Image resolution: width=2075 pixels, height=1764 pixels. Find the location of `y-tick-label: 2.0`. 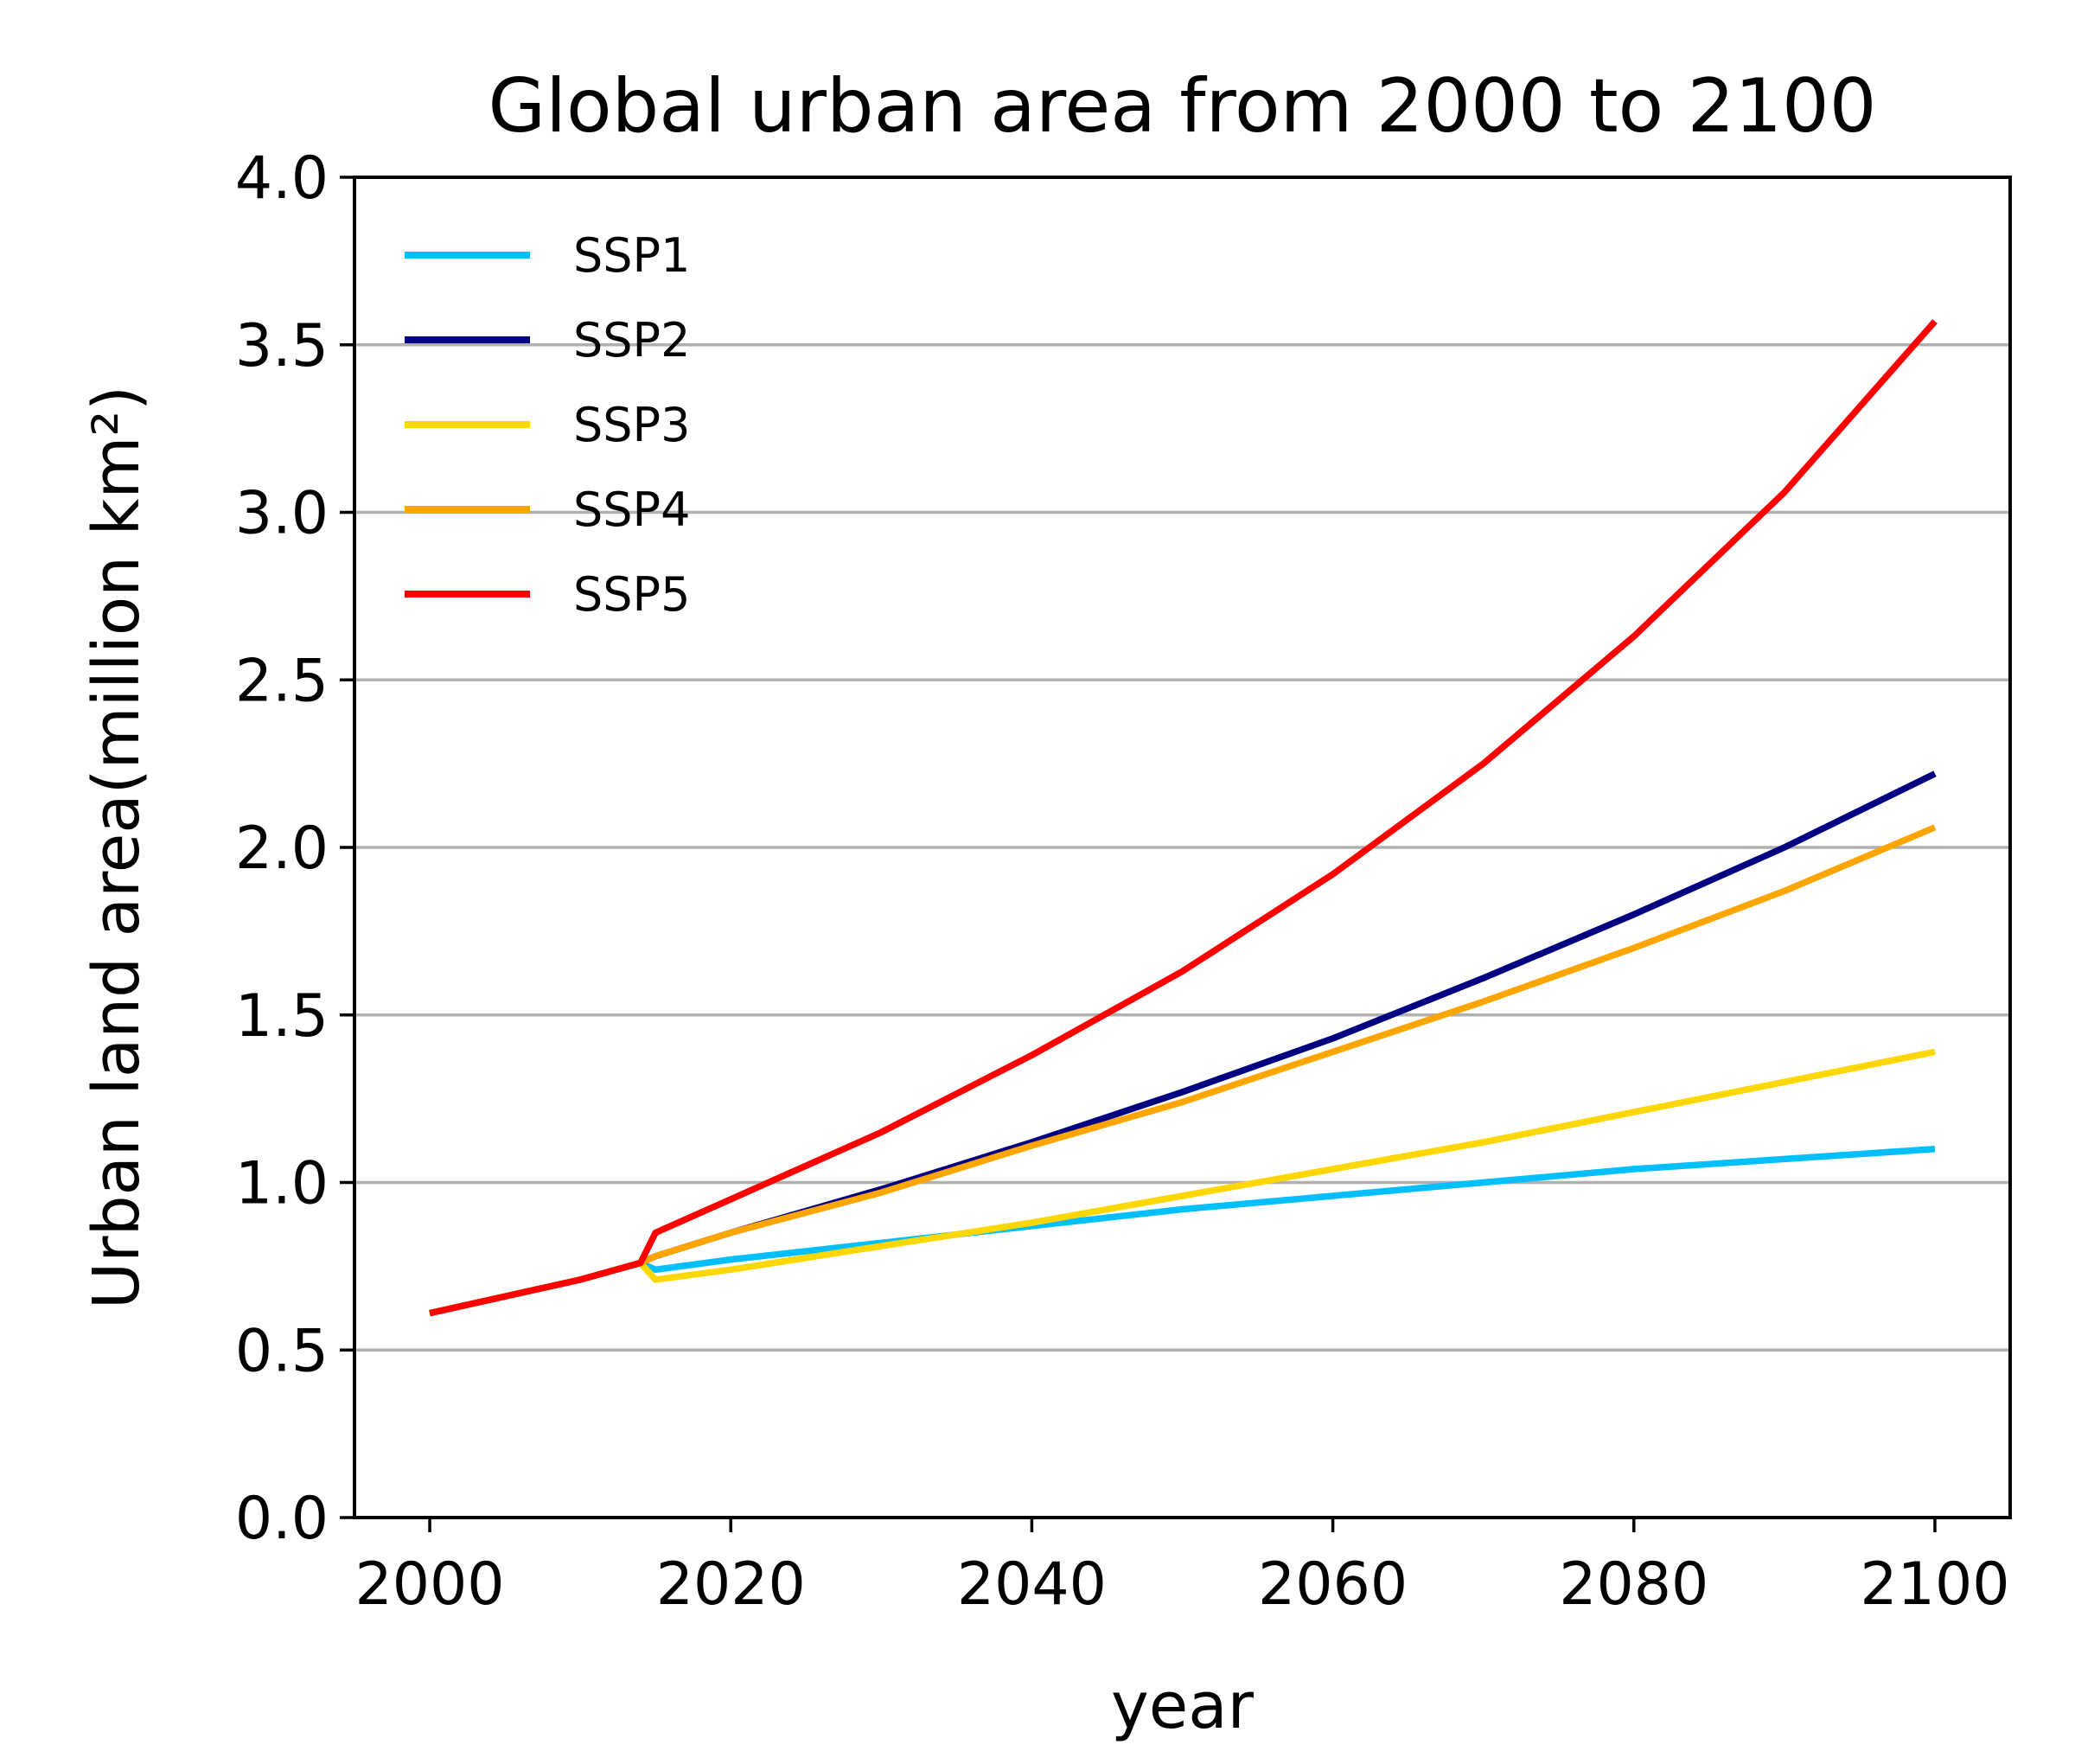

y-tick-label: 2.0 is located at coordinates (282, 849).